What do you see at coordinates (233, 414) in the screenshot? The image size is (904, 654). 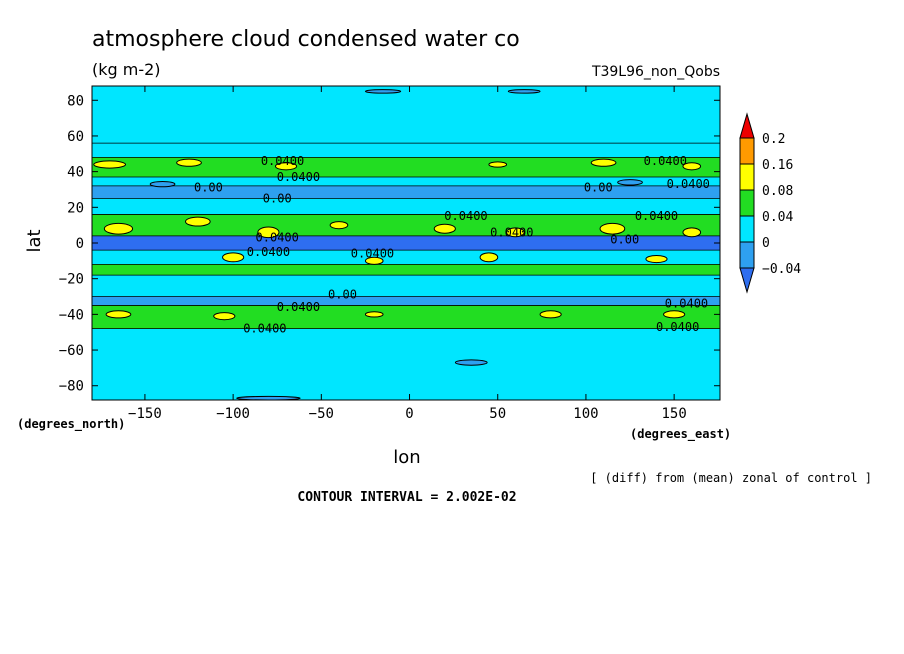 I see `x-tick-label: −100` at bounding box center [233, 414].